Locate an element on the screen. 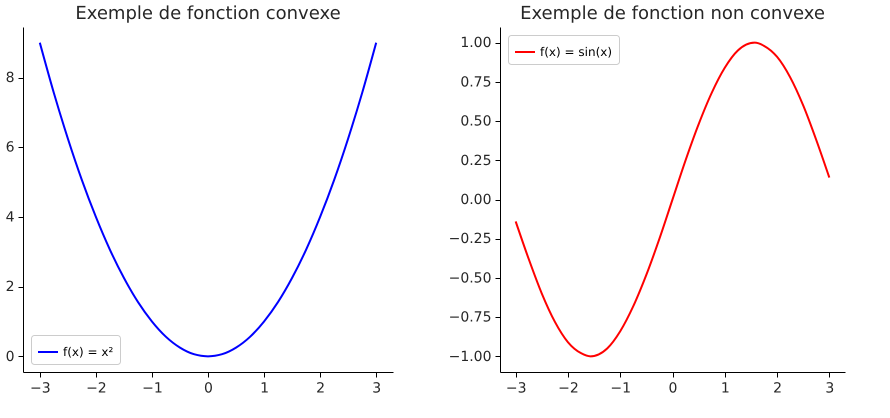 The image size is (890, 418). y-tick-label: −0.50 is located at coordinates (470, 278).